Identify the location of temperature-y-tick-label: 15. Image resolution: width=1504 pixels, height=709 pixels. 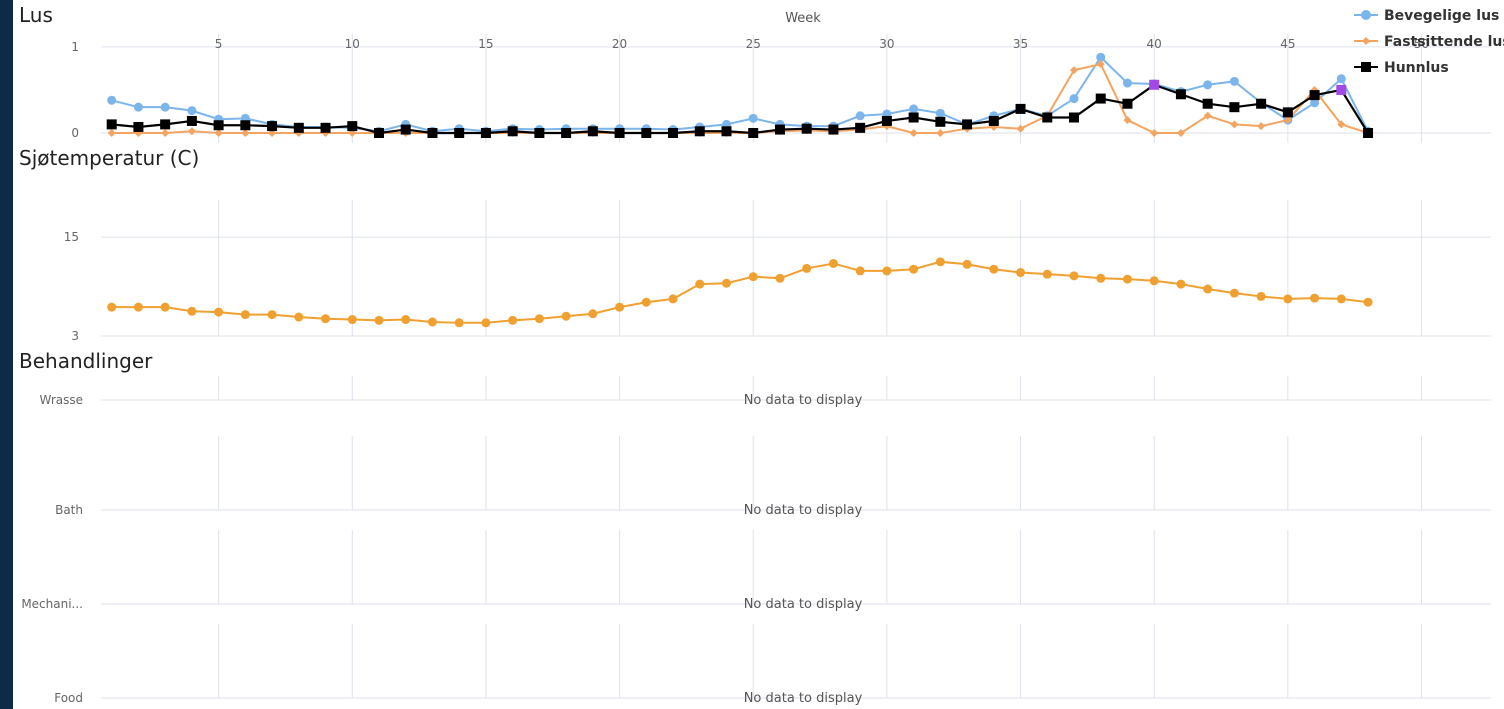
(71, 237).